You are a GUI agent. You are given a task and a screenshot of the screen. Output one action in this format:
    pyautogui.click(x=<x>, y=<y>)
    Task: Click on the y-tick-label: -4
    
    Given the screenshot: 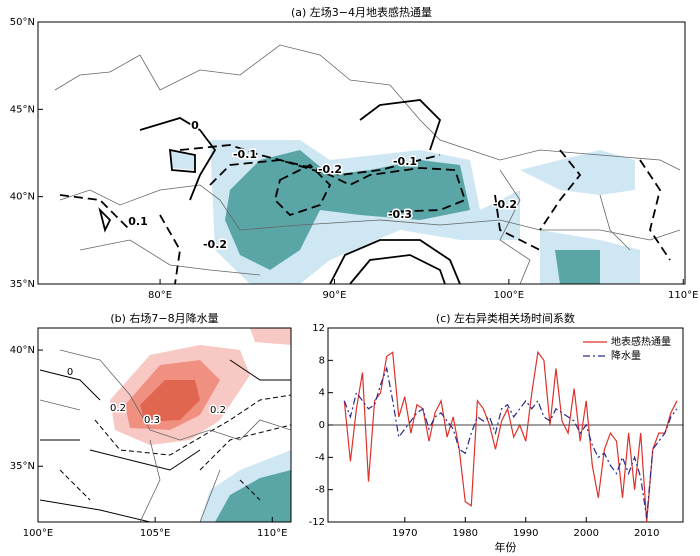 What is the action you would take?
    pyautogui.click(x=320, y=457)
    